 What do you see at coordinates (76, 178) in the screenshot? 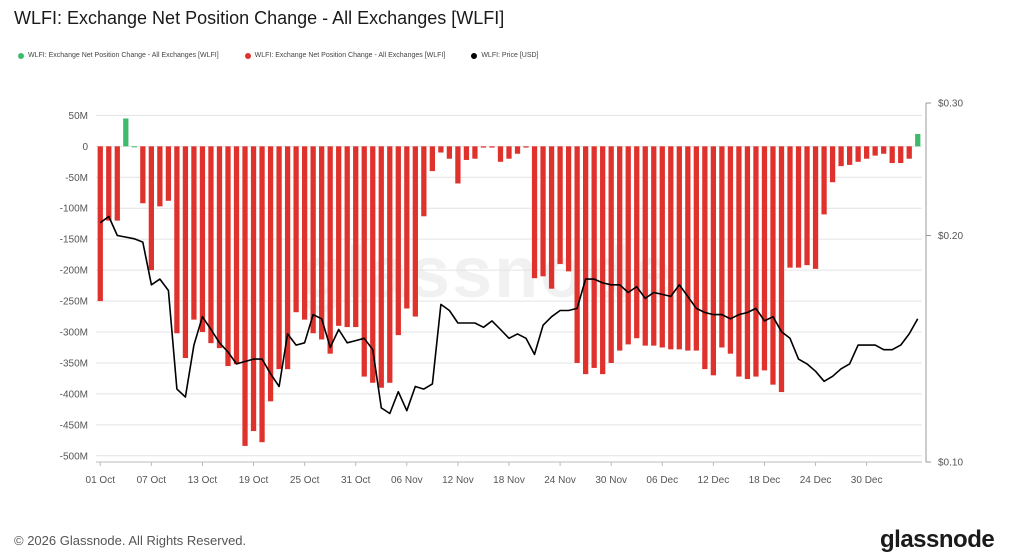
I see `y-tick-label: -50M` at bounding box center [76, 178].